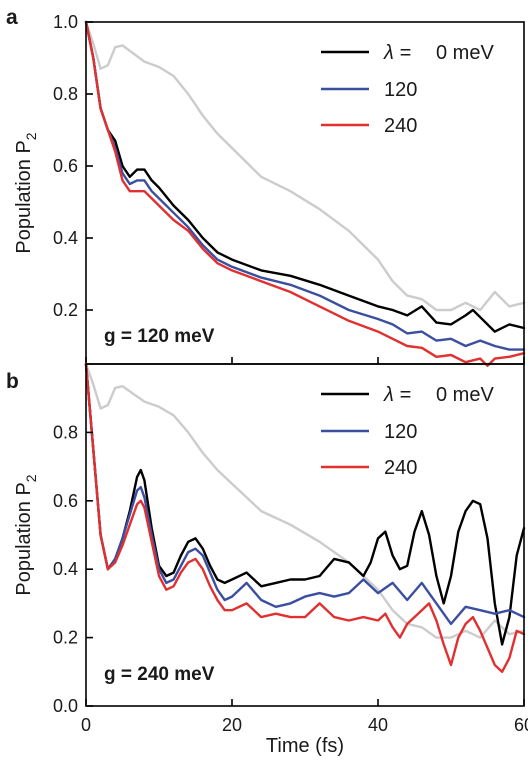 This screenshot has width=528, height=766. What do you see at coordinates (378, 725) in the screenshot?
I see `panel-b-x-tick-label-2: 40` at bounding box center [378, 725].